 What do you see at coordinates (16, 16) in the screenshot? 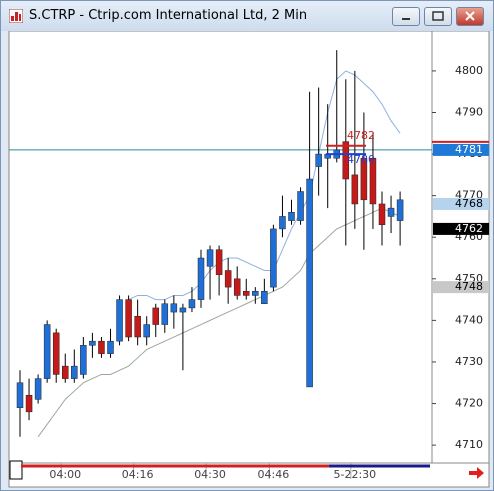
I see `app-icon` at bounding box center [16, 16].